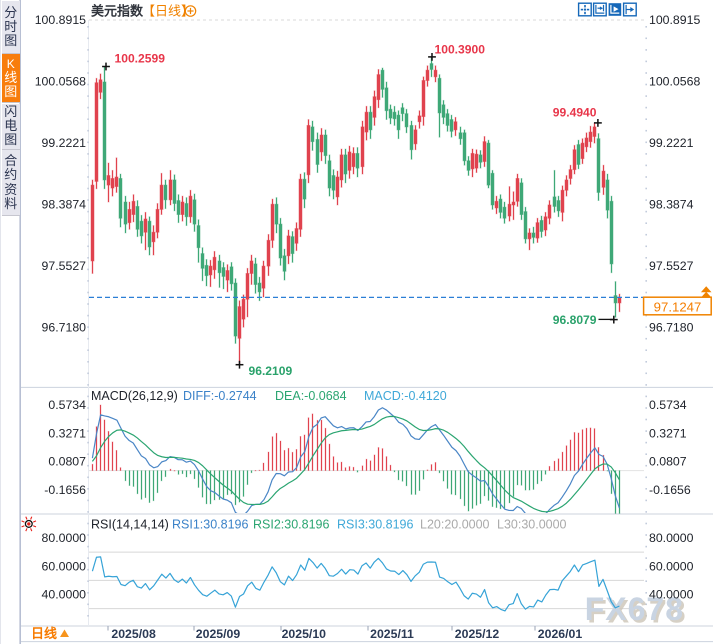  Describe the element at coordinates (560, 634) in the screenshot. I see `svg-text: 2026/01` at that location.